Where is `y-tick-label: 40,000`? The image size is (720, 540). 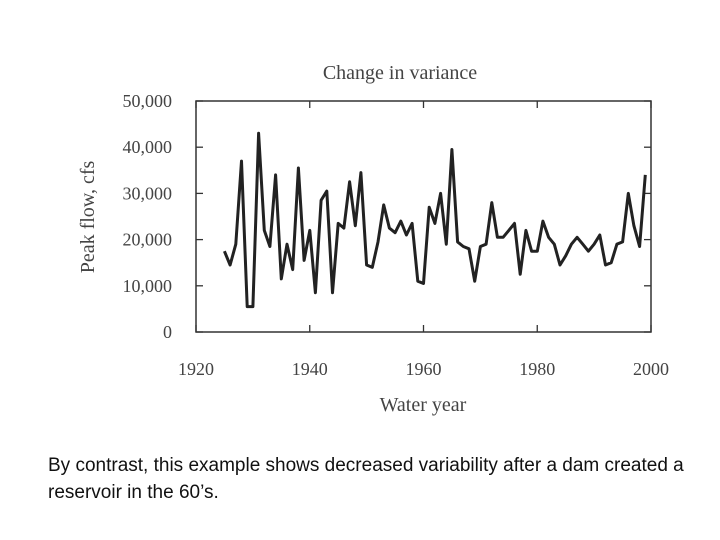 y-tick-label: 40,000 is located at coordinates (148, 147).